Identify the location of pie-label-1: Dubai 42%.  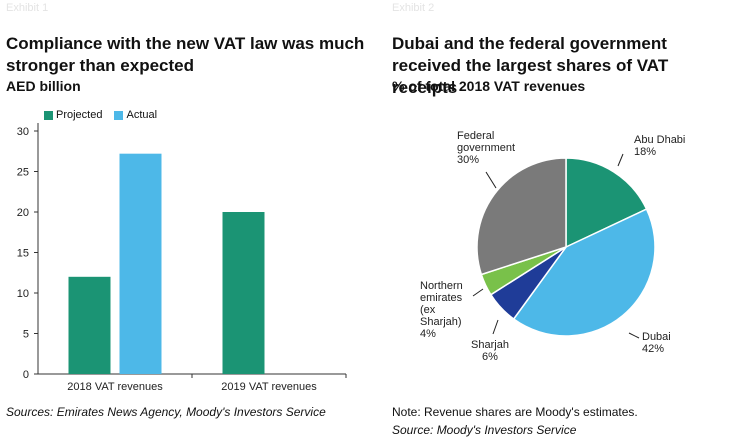
(656, 343).